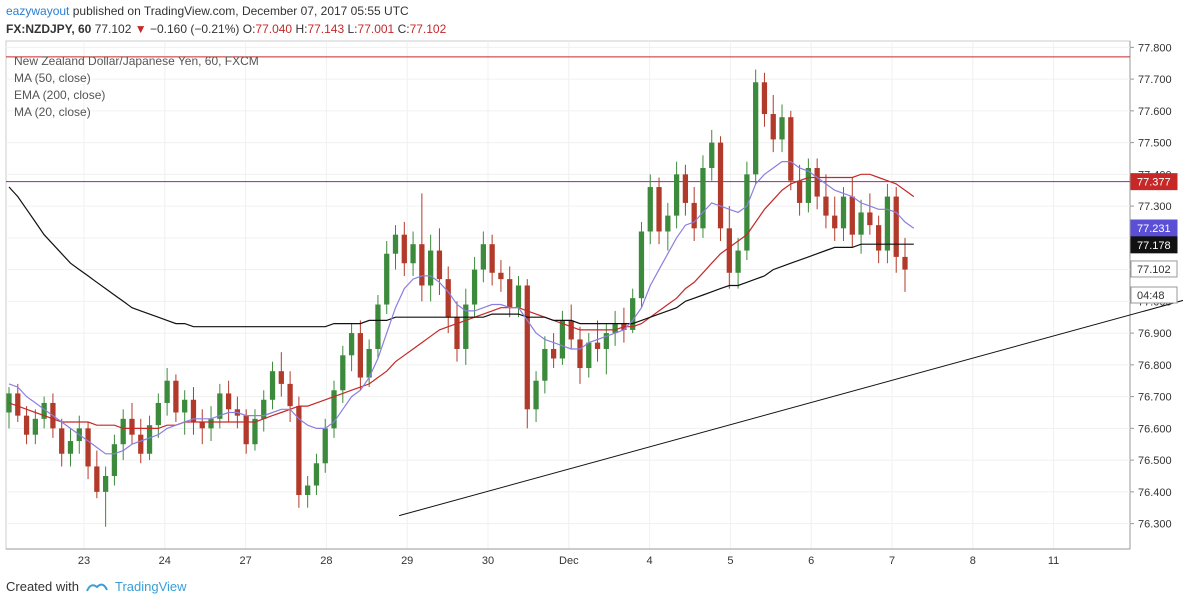 The height and width of the screenshot is (606, 1183). What do you see at coordinates (38, 11) in the screenshot?
I see `author-link: eazywayout` at bounding box center [38, 11].